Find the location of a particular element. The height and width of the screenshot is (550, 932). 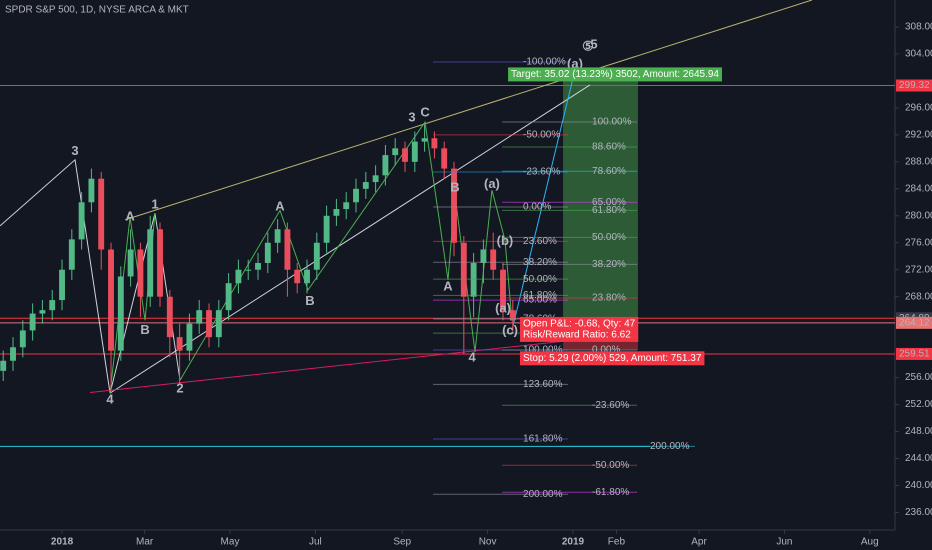

fib-label: -100.00% is located at coordinates (544, 62).